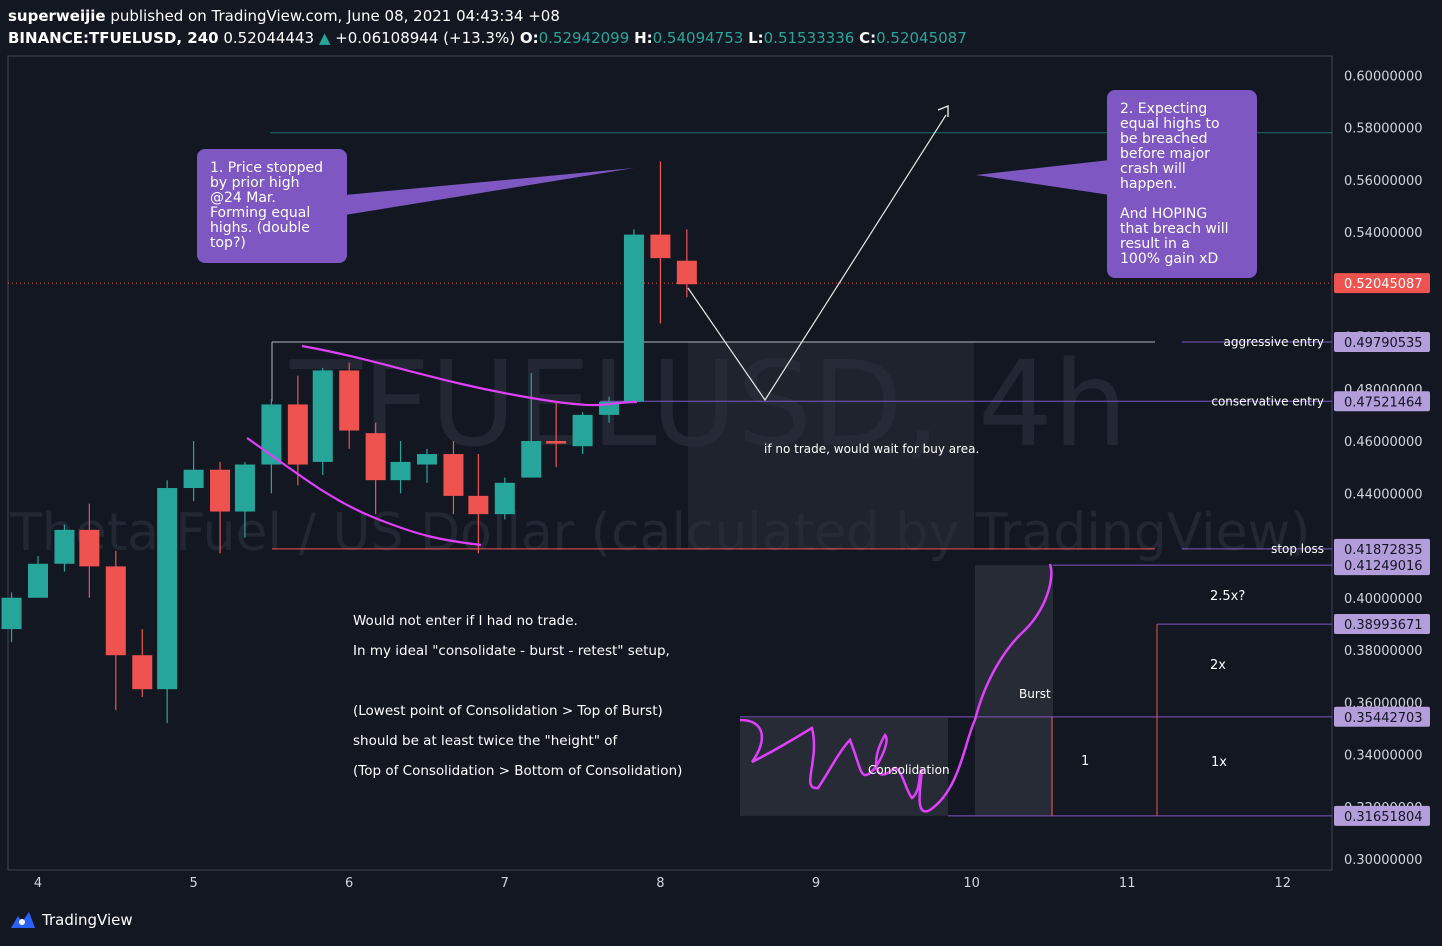 This screenshot has width=1442, height=946. I want to click on callout-1-pointer, so click(489, 191).